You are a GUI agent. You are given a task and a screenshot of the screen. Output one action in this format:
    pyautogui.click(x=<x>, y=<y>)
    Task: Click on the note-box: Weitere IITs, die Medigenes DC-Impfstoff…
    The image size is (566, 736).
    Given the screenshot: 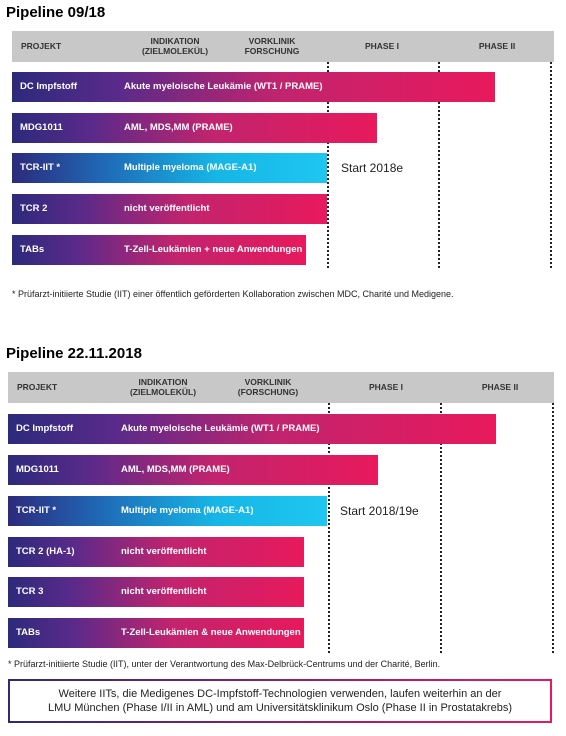 What is the action you would take?
    pyautogui.click(x=280, y=701)
    